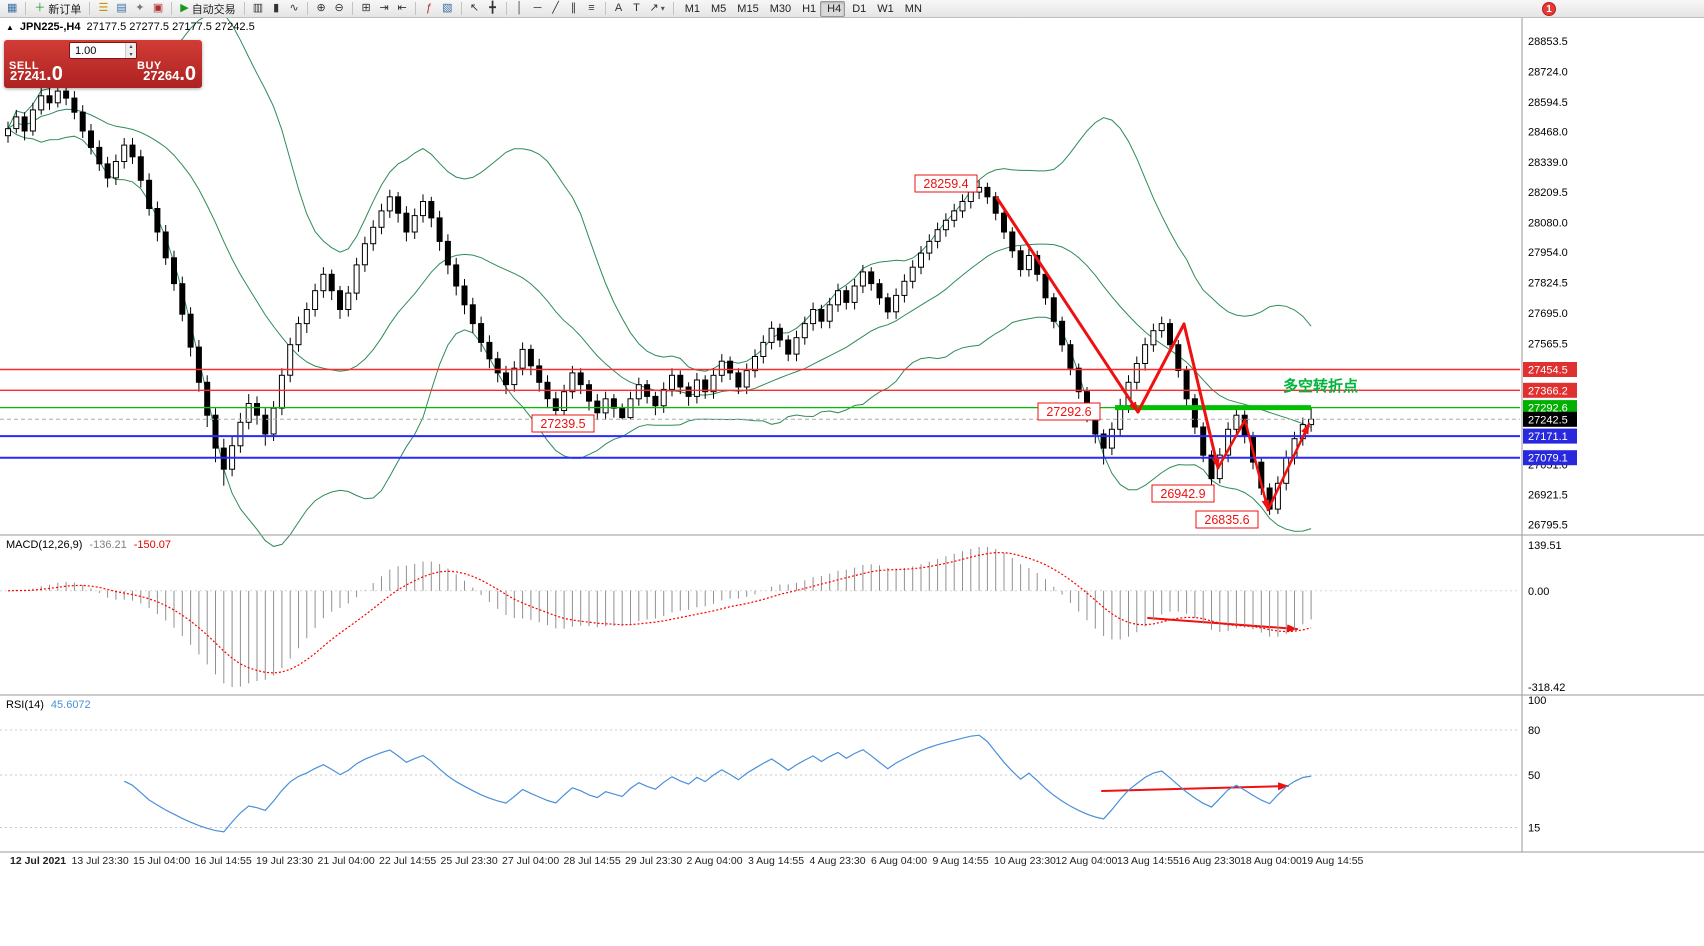  What do you see at coordinates (108, 545) in the screenshot?
I see `macd-value-main: -136.21` at bounding box center [108, 545].